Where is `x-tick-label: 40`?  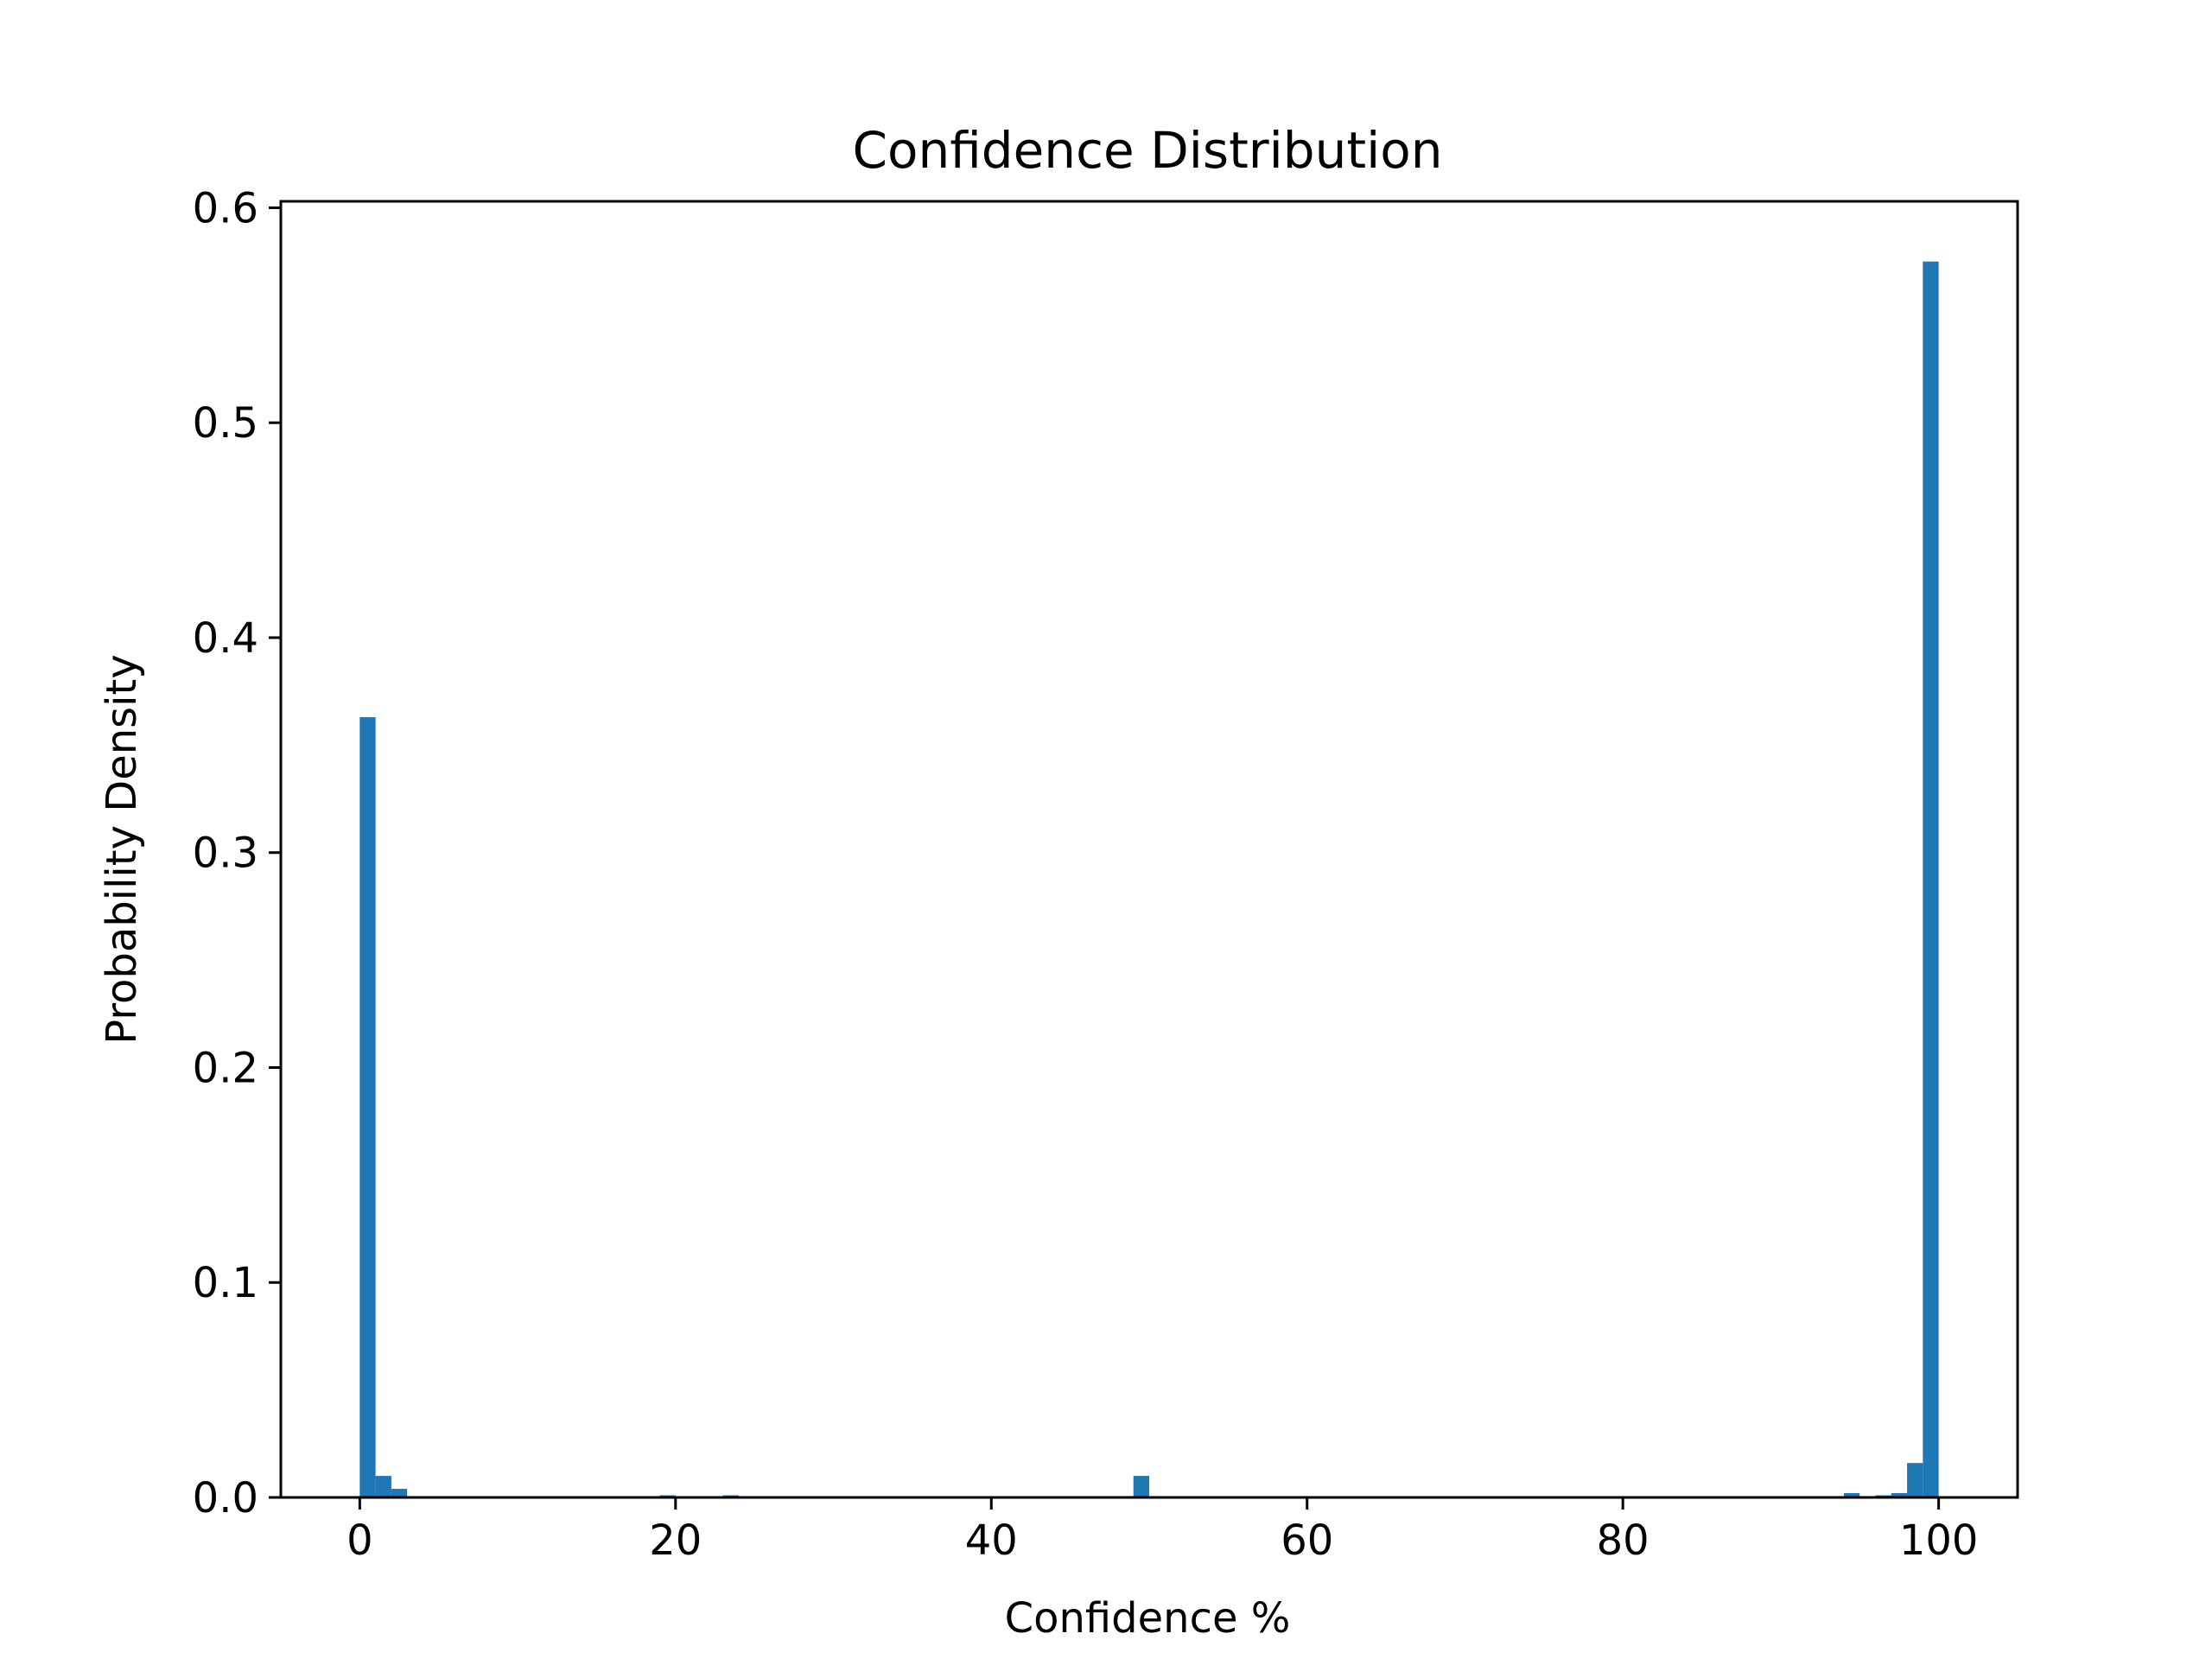 x-tick-label: 40 is located at coordinates (991, 1540).